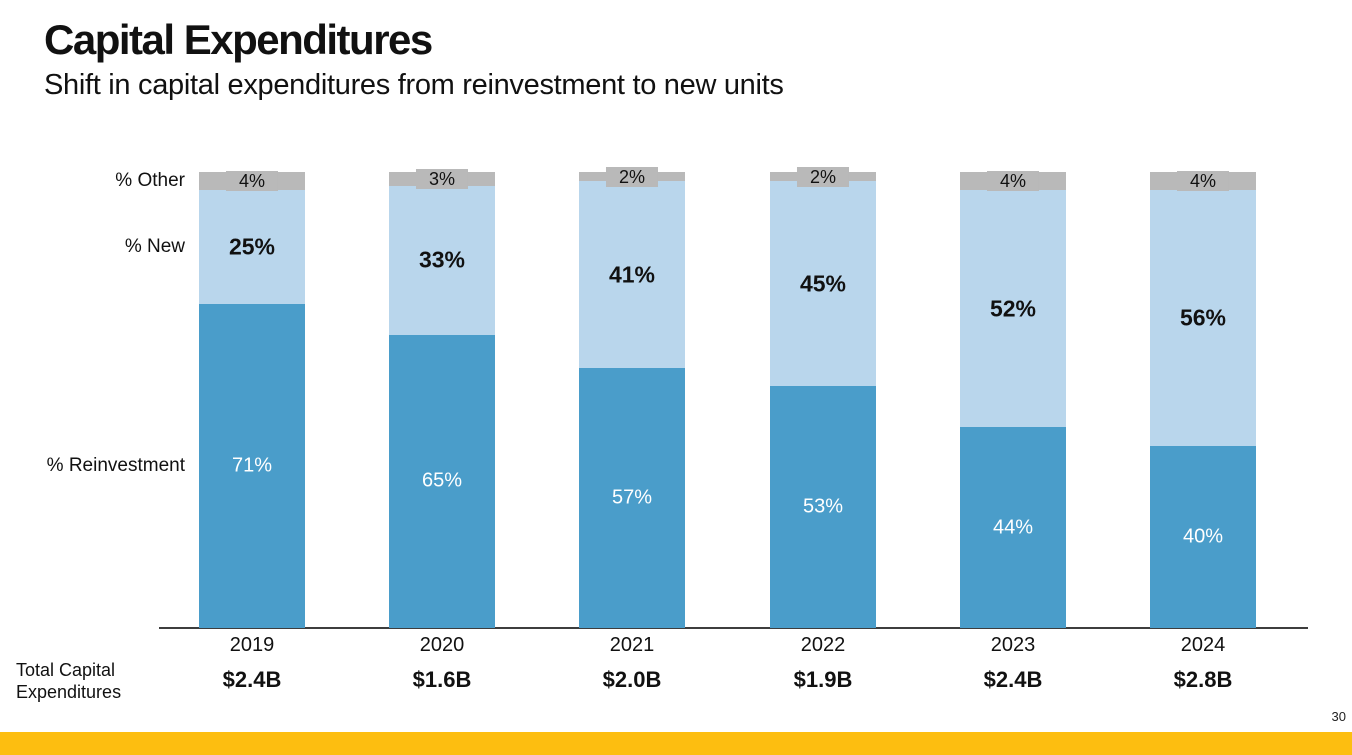 Image resolution: width=1352 pixels, height=755 pixels. I want to click on value-label-new-2022: 45%, so click(823, 283).